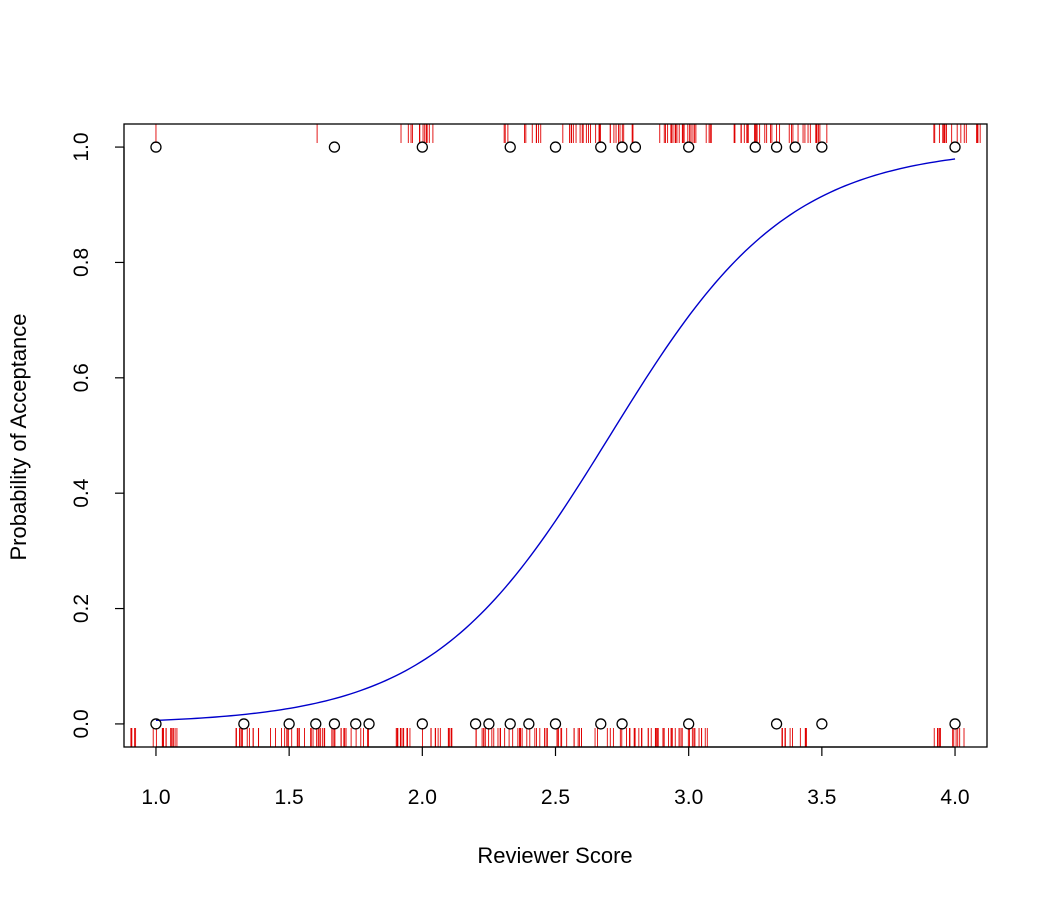  What do you see at coordinates (18, 436) in the screenshot?
I see `y-axis-title: Probability of Acceptance` at bounding box center [18, 436].